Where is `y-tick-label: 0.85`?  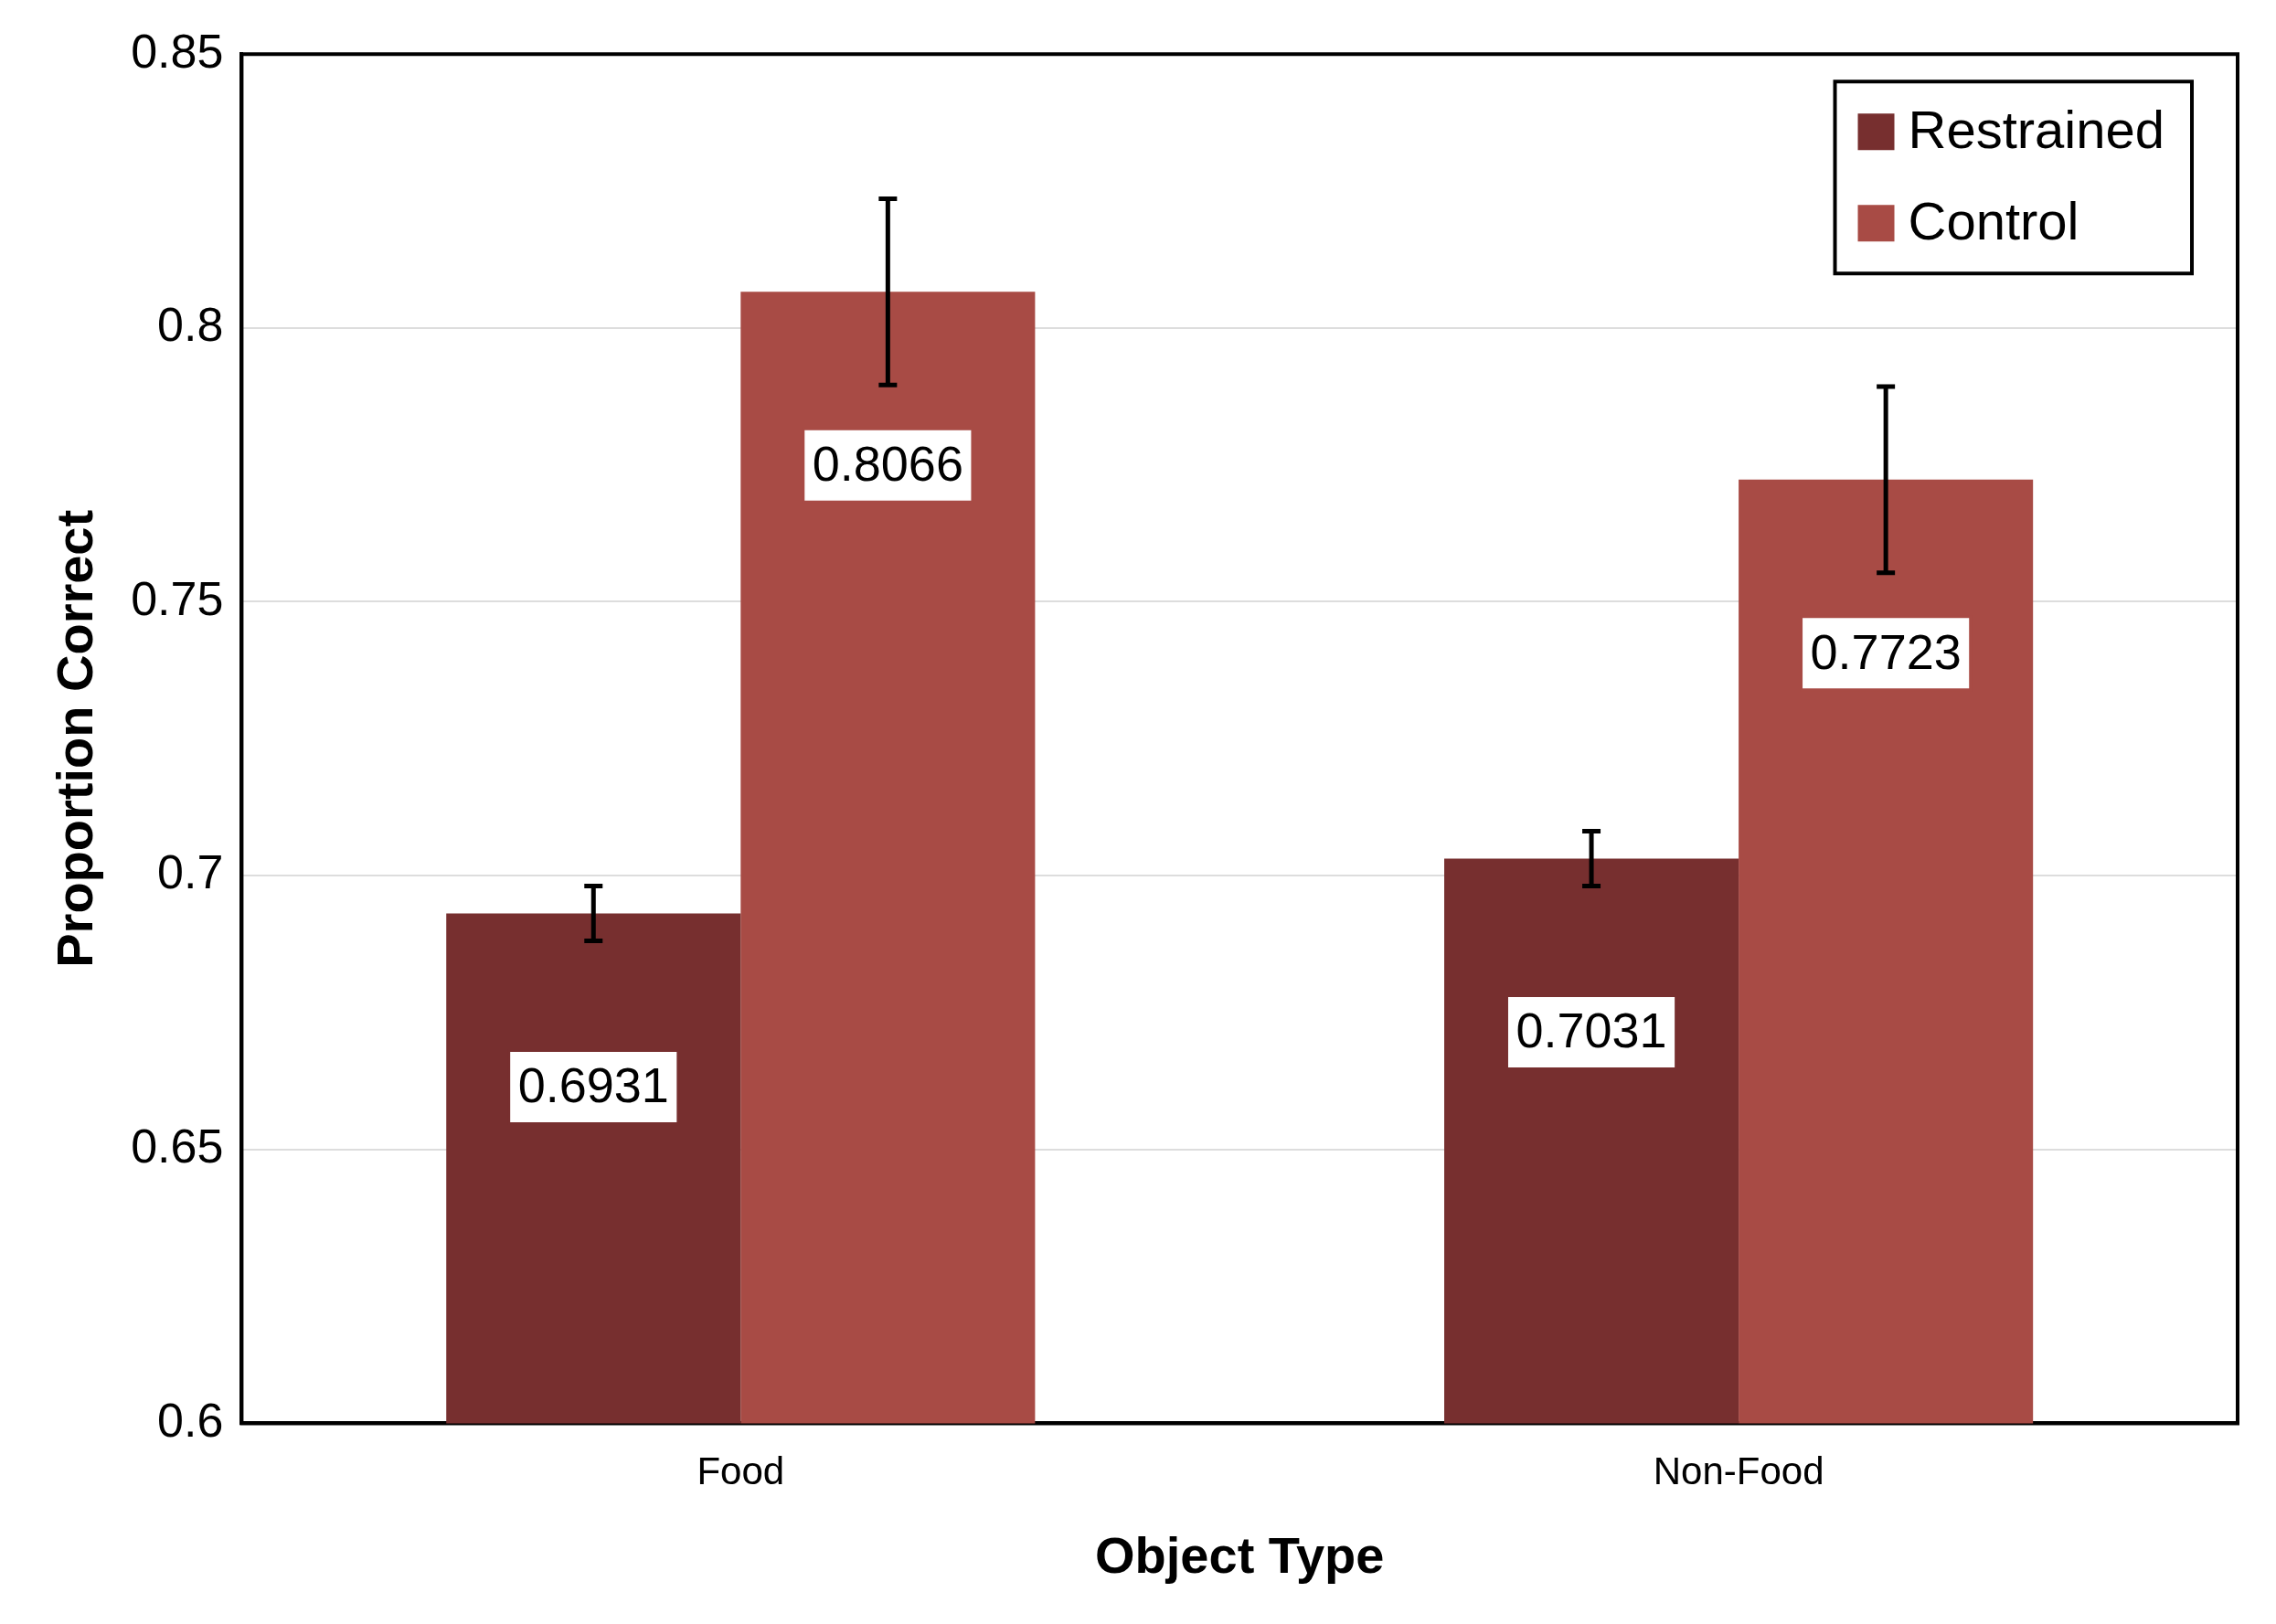 y-tick-label: 0.85 is located at coordinates (177, 51).